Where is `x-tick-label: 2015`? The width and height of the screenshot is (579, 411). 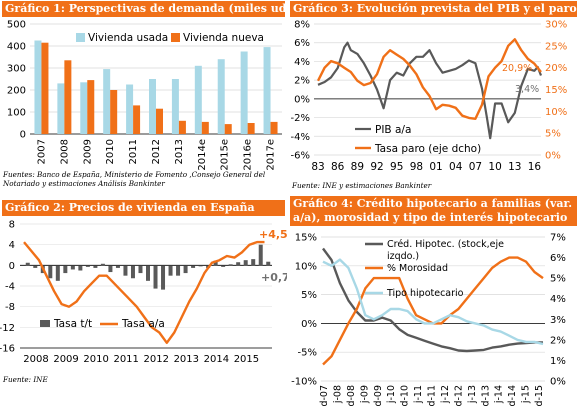 x-tick-label: 2015 is located at coordinates (246, 359).